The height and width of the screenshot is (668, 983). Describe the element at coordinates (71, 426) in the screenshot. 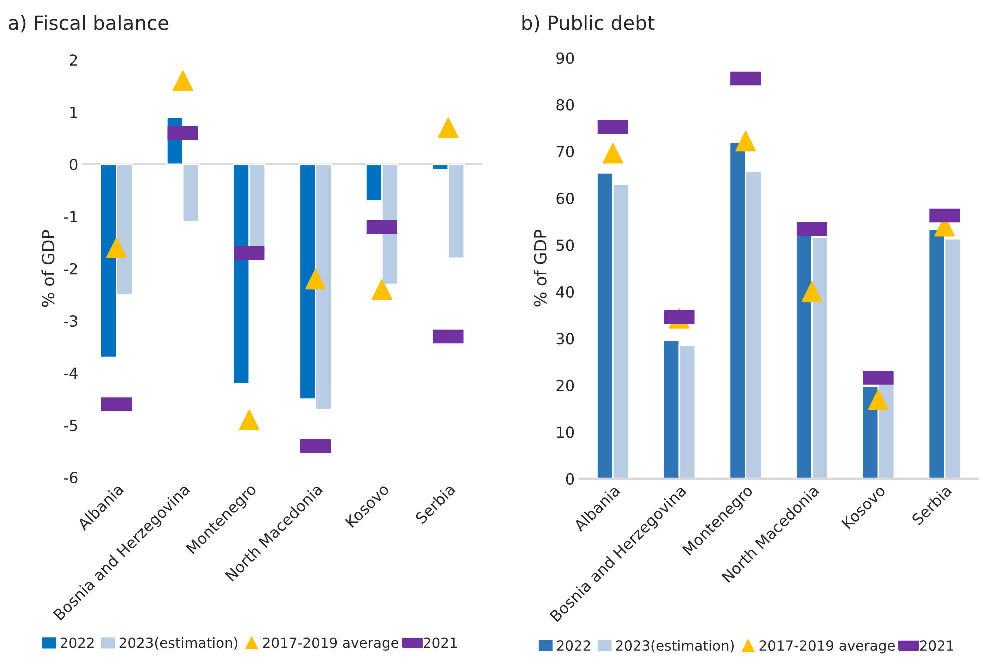

I see `y-tick-label: -5` at that location.